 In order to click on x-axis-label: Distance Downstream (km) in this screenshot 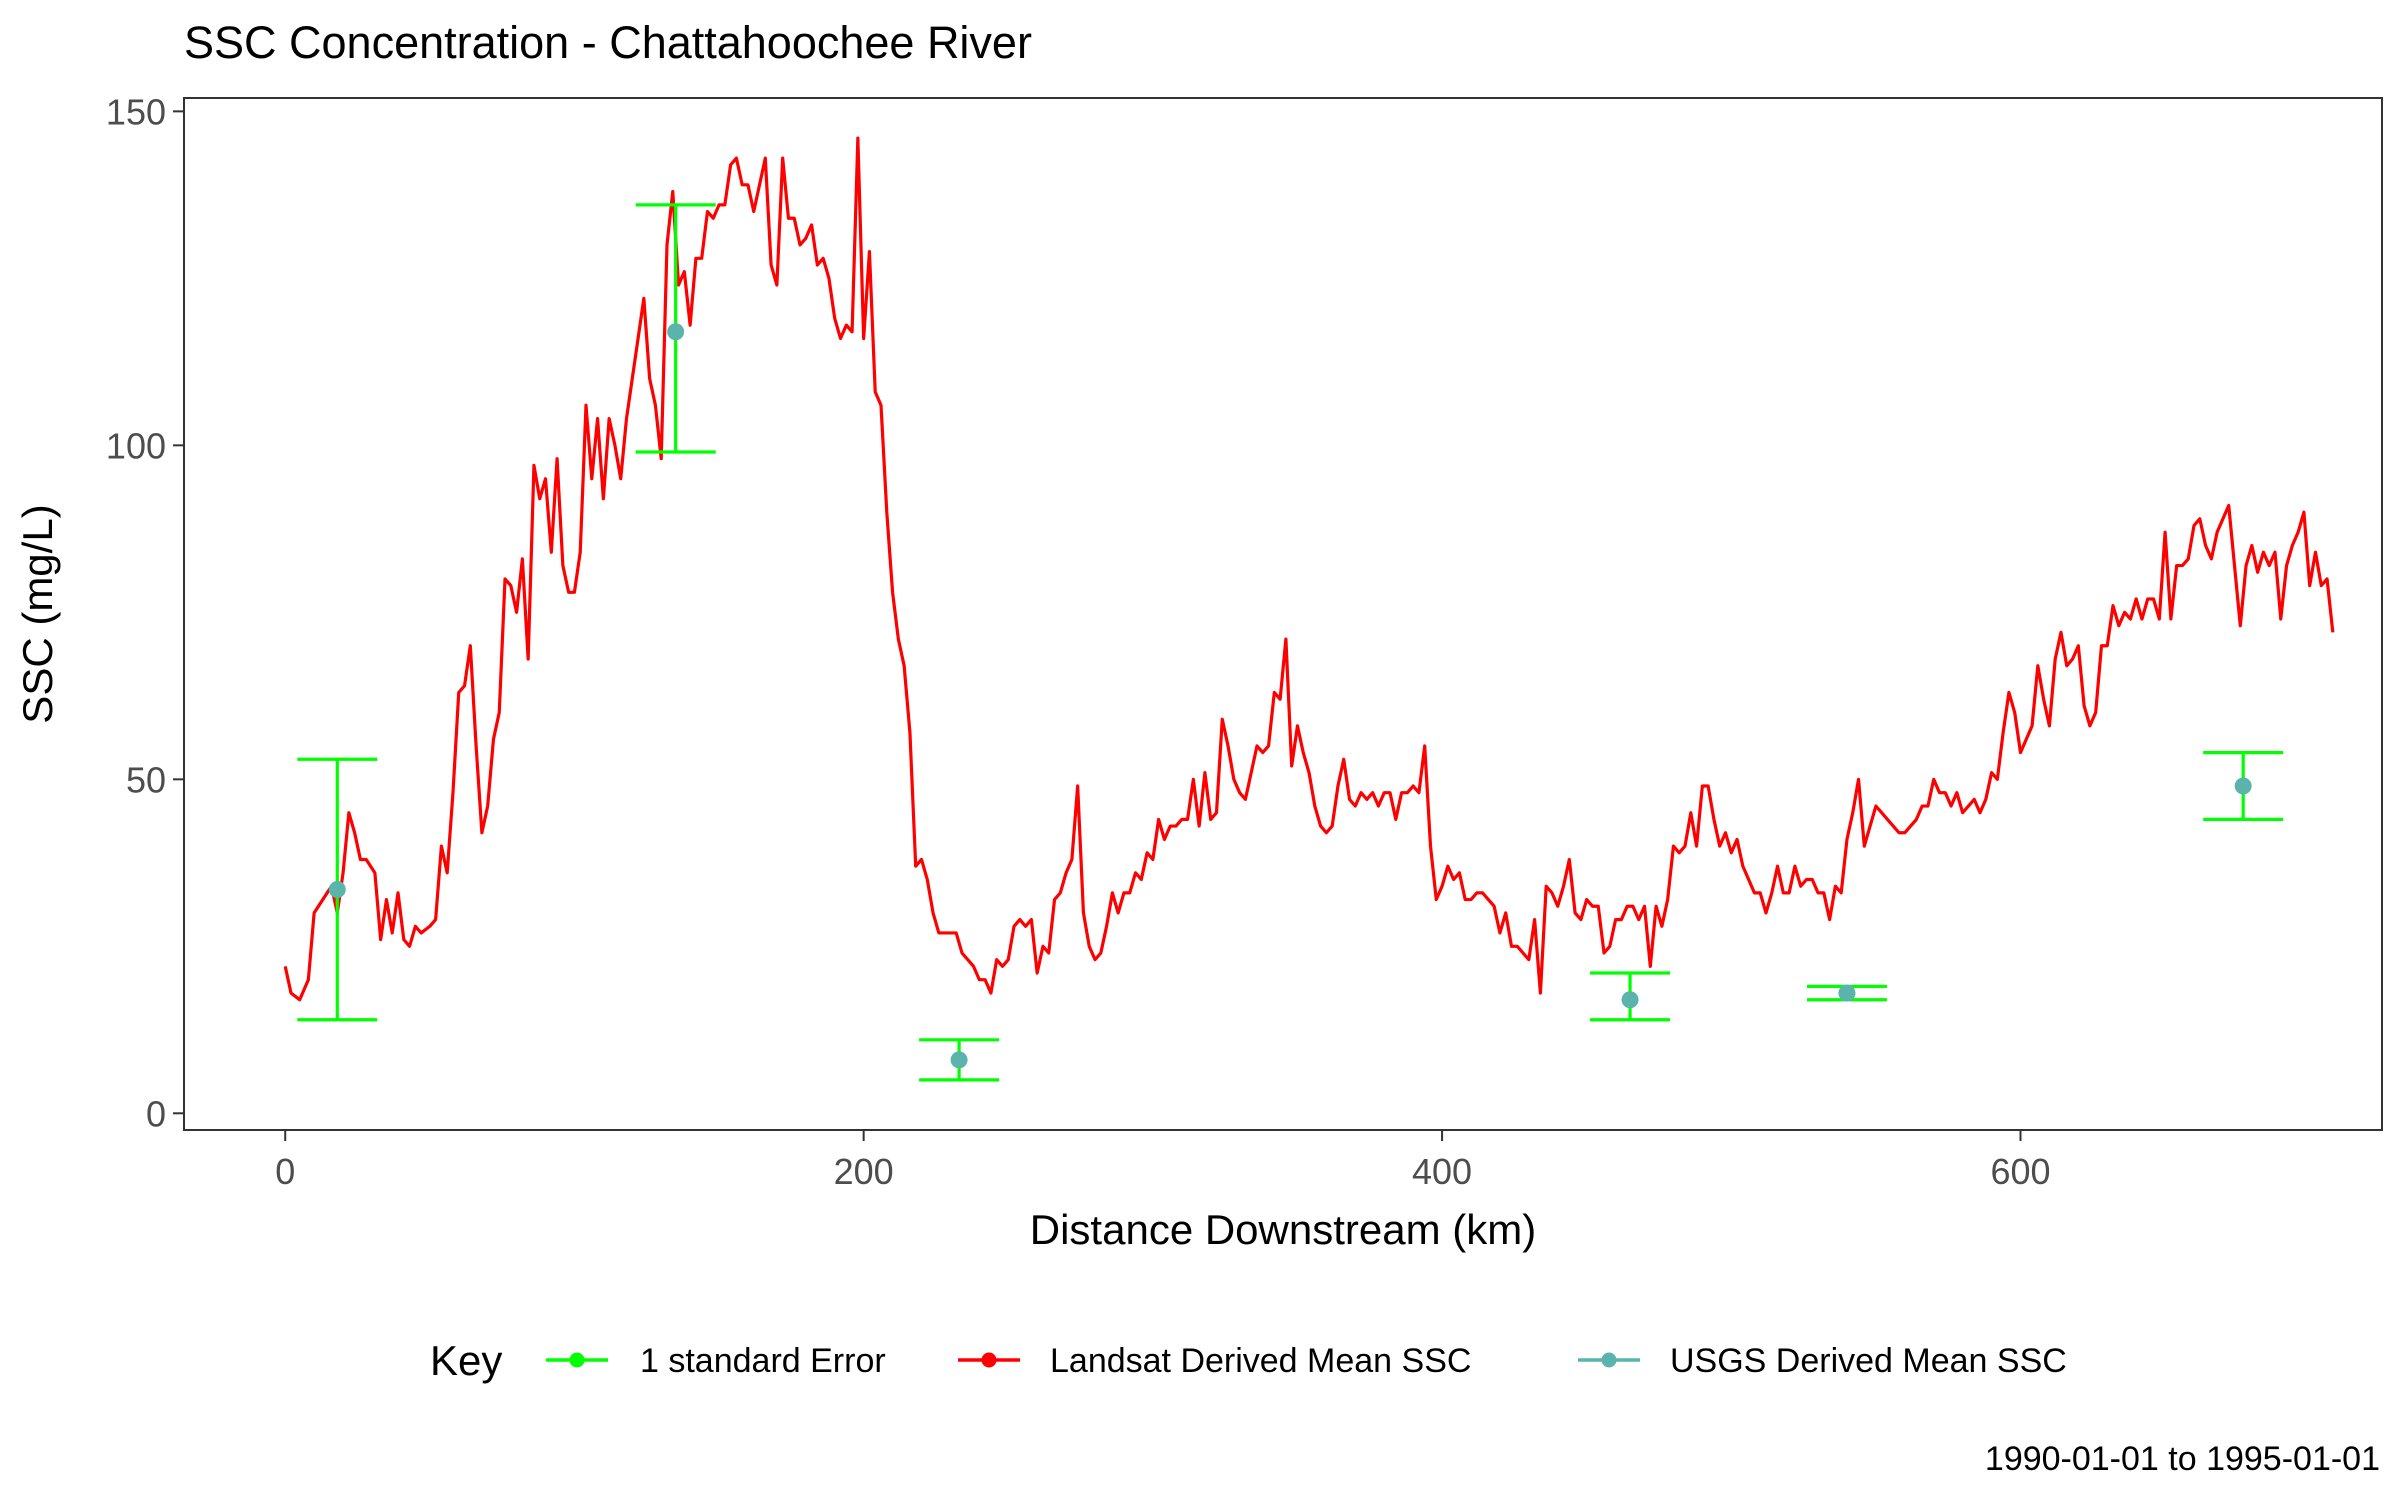, I will do `click(1283, 1229)`.